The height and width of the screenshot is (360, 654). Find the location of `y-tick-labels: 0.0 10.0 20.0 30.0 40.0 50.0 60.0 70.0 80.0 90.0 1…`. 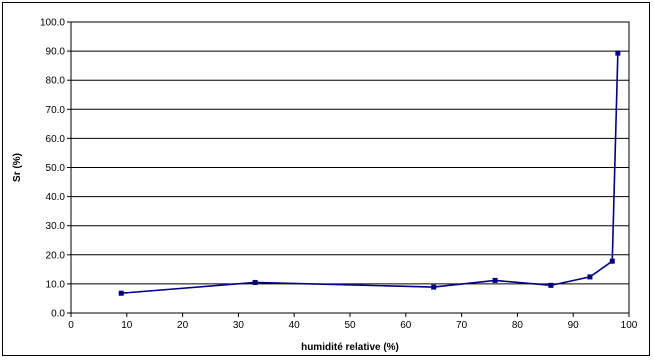

y-tick-labels: 0.0 10.0 20.0 30.0 40.0 50.0 60.0 70.0 80.0 90.0 1… is located at coordinates (52, 169).